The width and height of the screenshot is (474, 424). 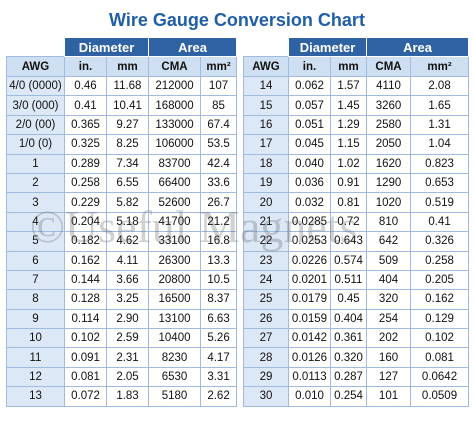 What do you see at coordinates (309, 144) in the screenshot?
I see `table-cell: 0.045` at bounding box center [309, 144].